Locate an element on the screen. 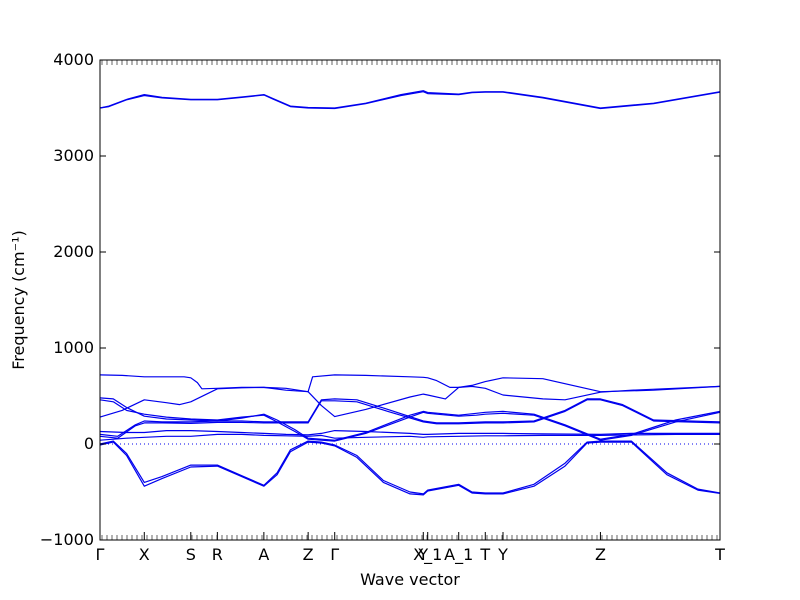 This screenshot has height=600, width=800. y-tick-label: 3000 is located at coordinates (73, 155).